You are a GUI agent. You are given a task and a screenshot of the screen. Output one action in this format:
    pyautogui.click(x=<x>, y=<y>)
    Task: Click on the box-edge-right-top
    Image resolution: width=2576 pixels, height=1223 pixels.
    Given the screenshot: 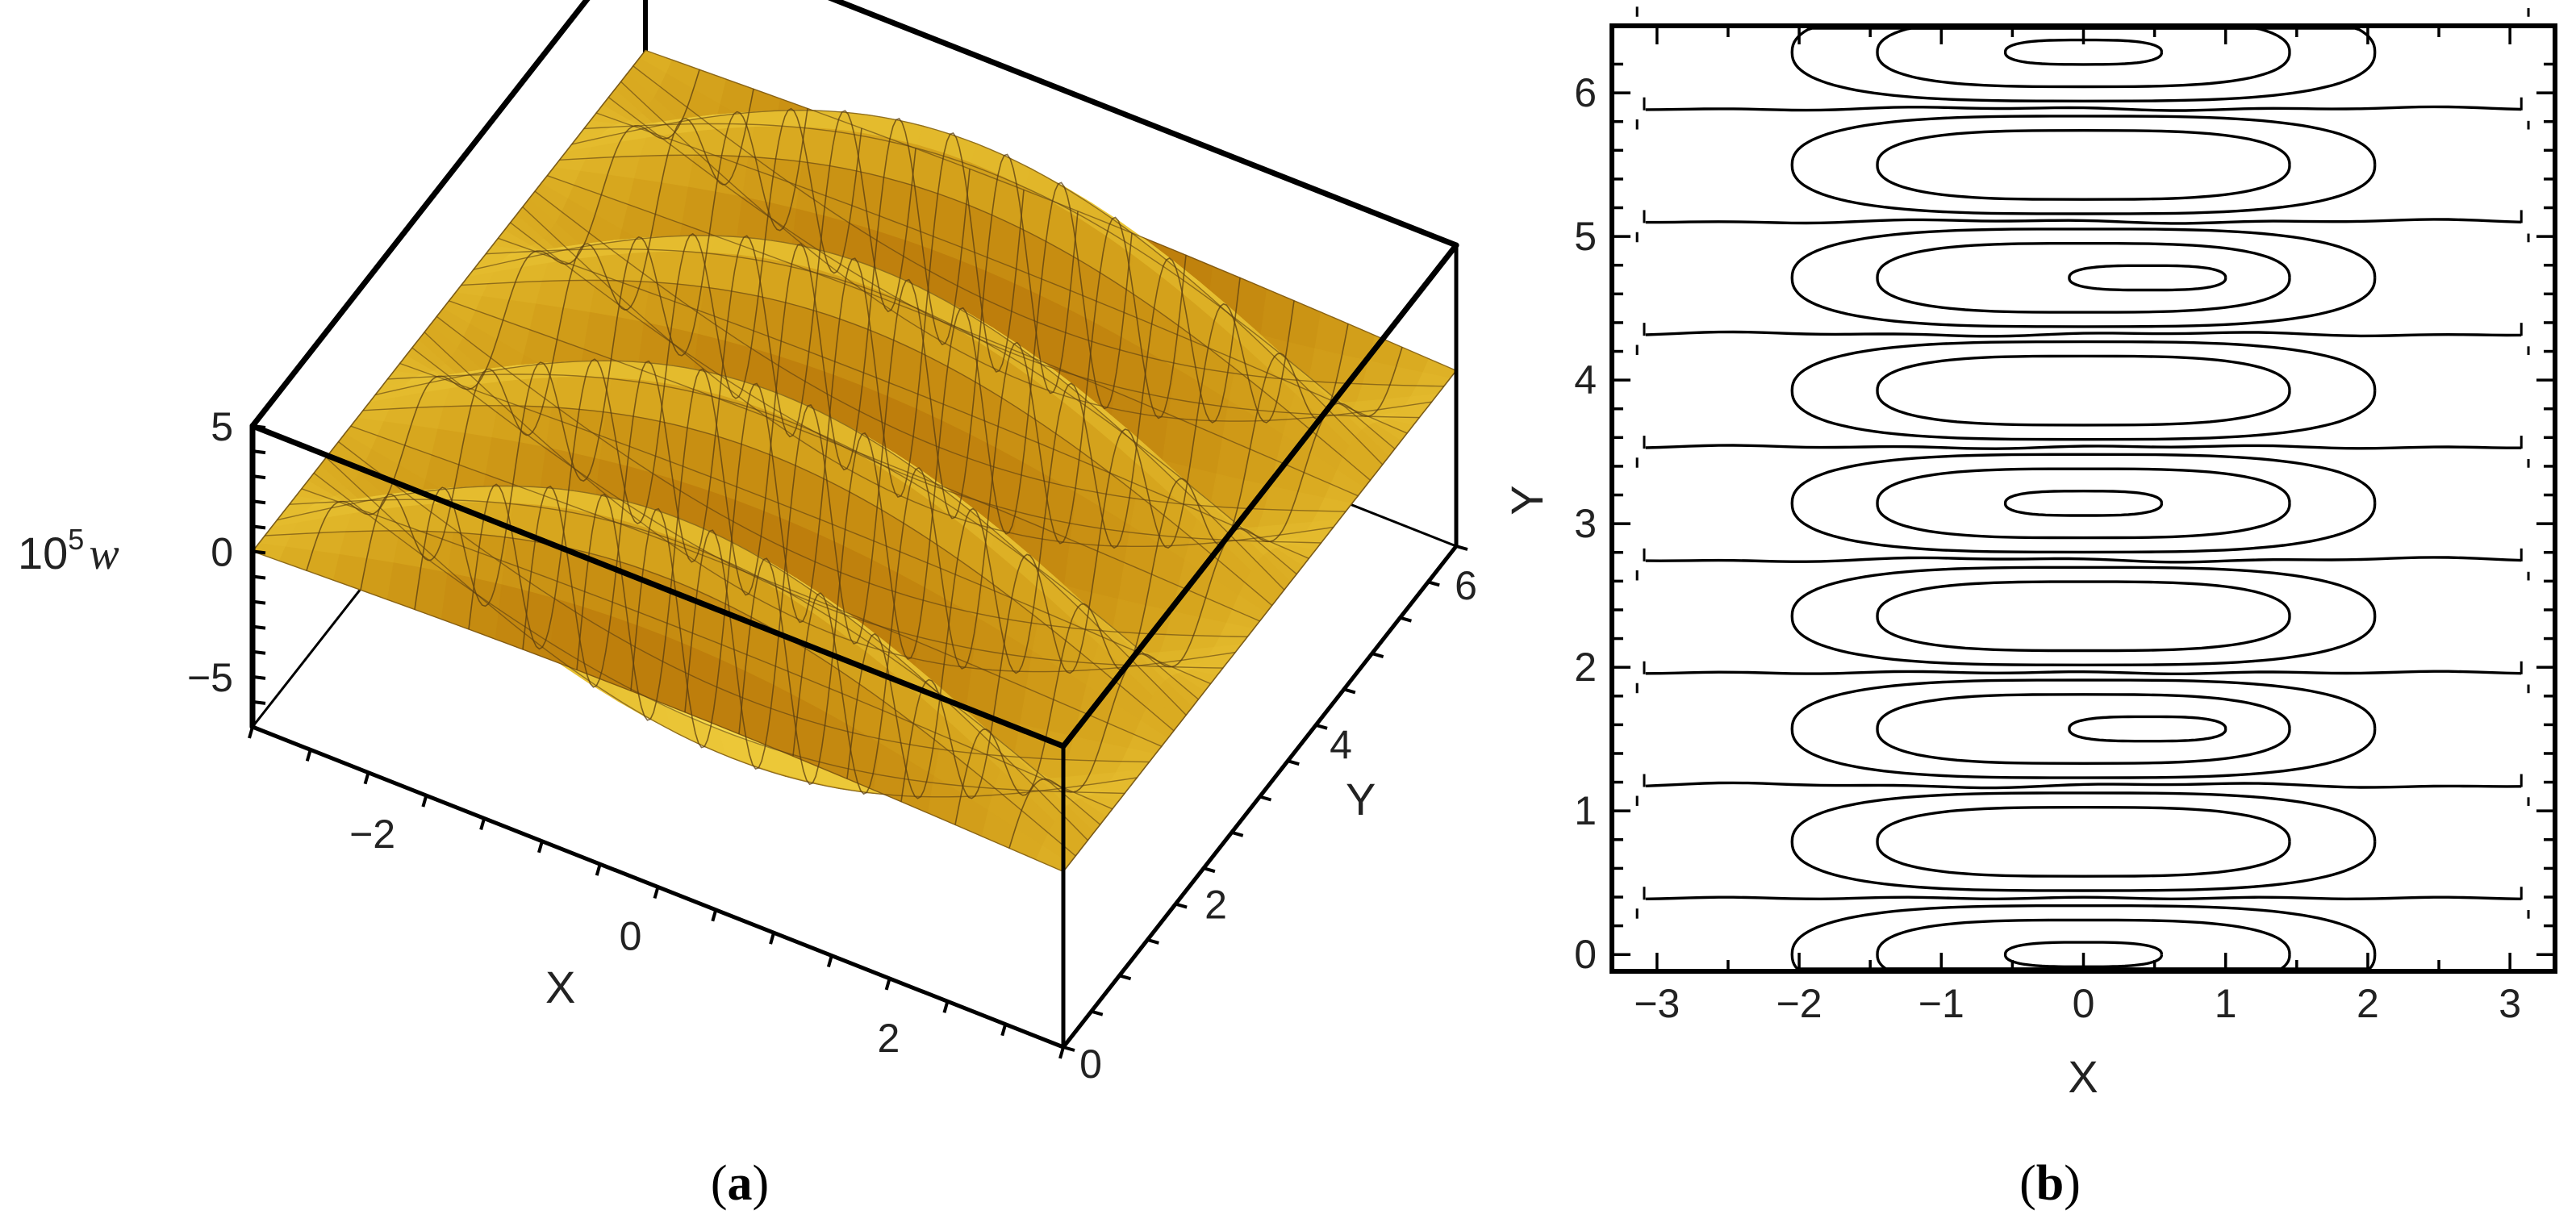 What is the action you would take?
    pyautogui.click(x=1259, y=495)
    